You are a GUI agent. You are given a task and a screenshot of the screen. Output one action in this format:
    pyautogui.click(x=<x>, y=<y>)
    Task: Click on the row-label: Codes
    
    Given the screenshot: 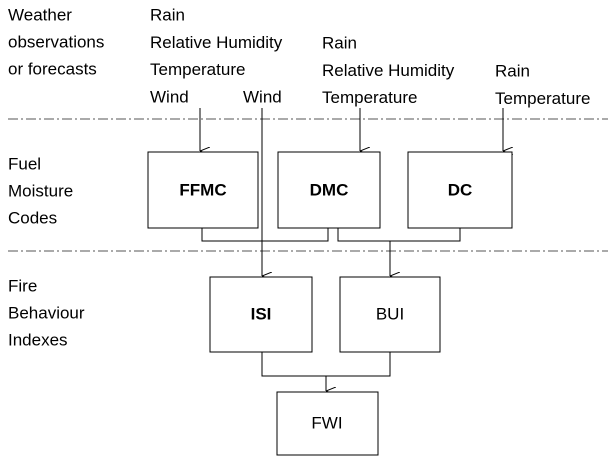 What is the action you would take?
    pyautogui.click(x=32, y=217)
    